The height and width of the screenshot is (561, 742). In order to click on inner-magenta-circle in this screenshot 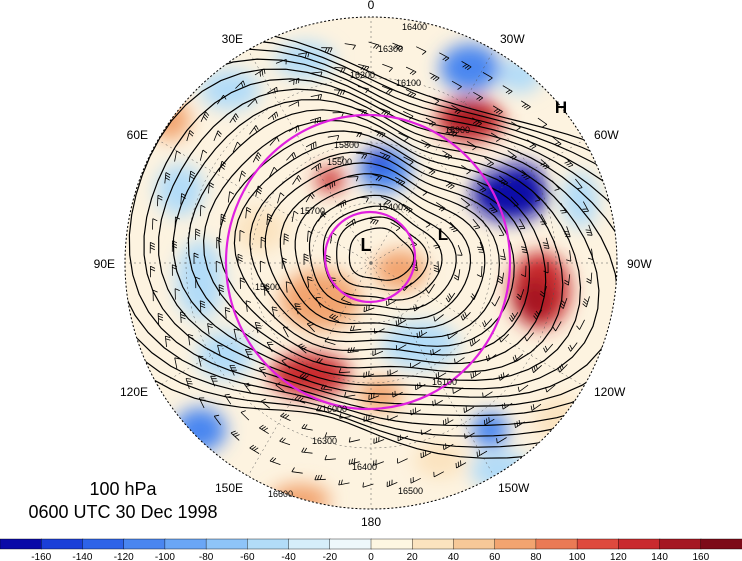, I will do `click(370, 257)`.